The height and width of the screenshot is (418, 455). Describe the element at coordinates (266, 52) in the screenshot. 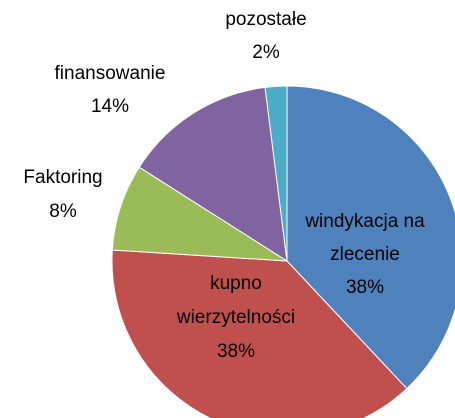

I see `slice-value-label: 2%` at that location.